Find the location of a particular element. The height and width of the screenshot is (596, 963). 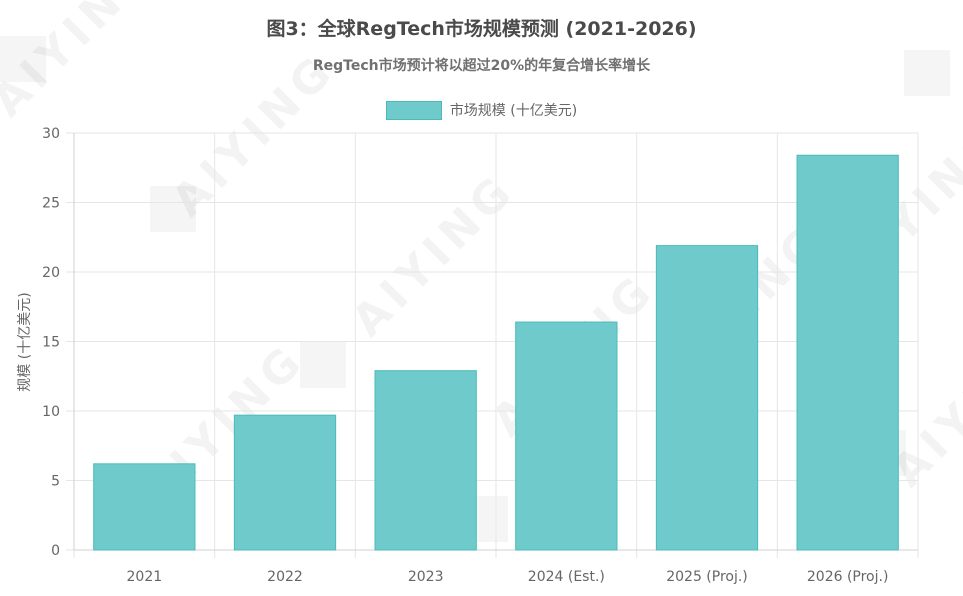

legend-label: 市场规模 (十亿美元) is located at coordinates (513, 111).